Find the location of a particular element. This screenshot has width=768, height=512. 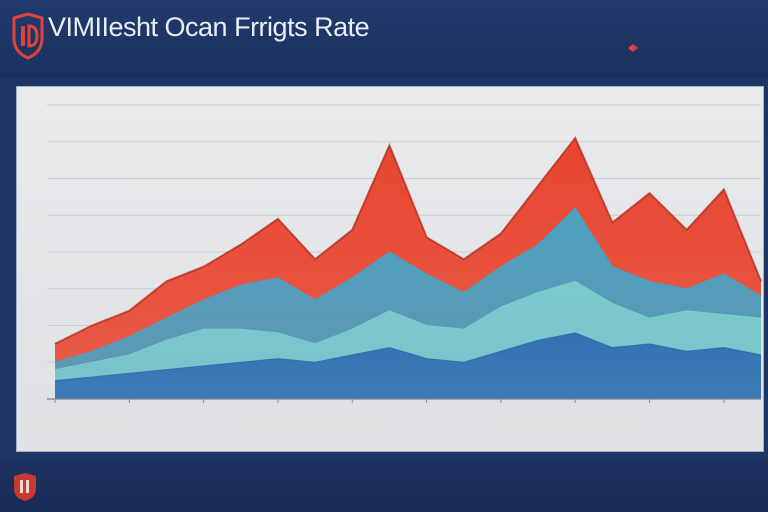

series-area is located at coordinates (408, 365).